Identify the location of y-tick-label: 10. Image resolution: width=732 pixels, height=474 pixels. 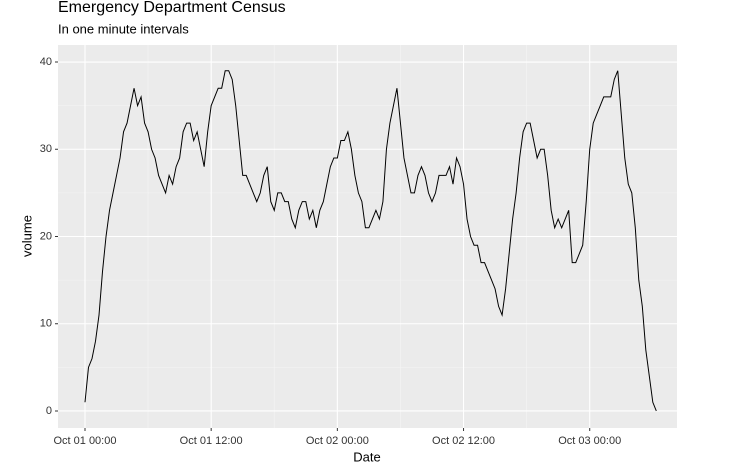
(46, 324).